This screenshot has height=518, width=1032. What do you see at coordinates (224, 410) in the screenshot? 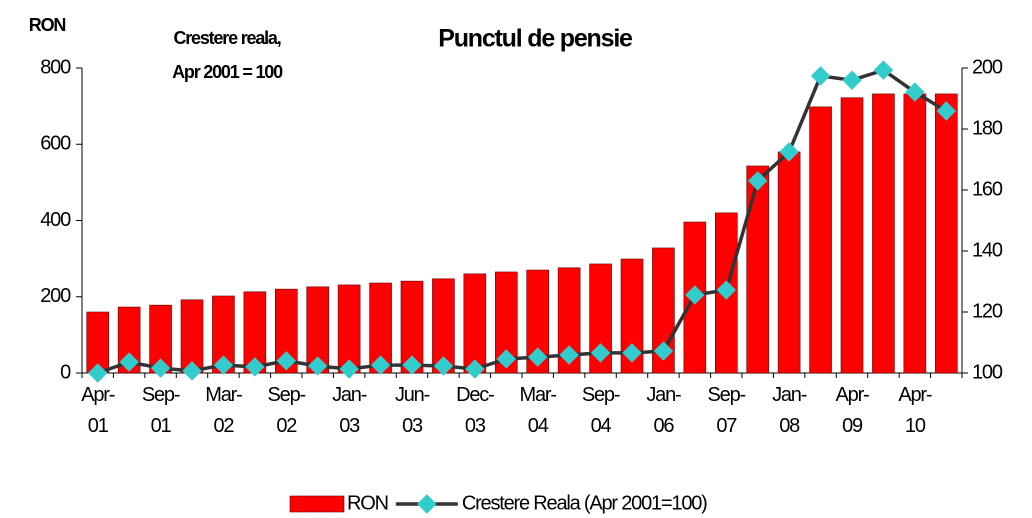
I see `x-tick-label: Mar- 02` at bounding box center [224, 410].